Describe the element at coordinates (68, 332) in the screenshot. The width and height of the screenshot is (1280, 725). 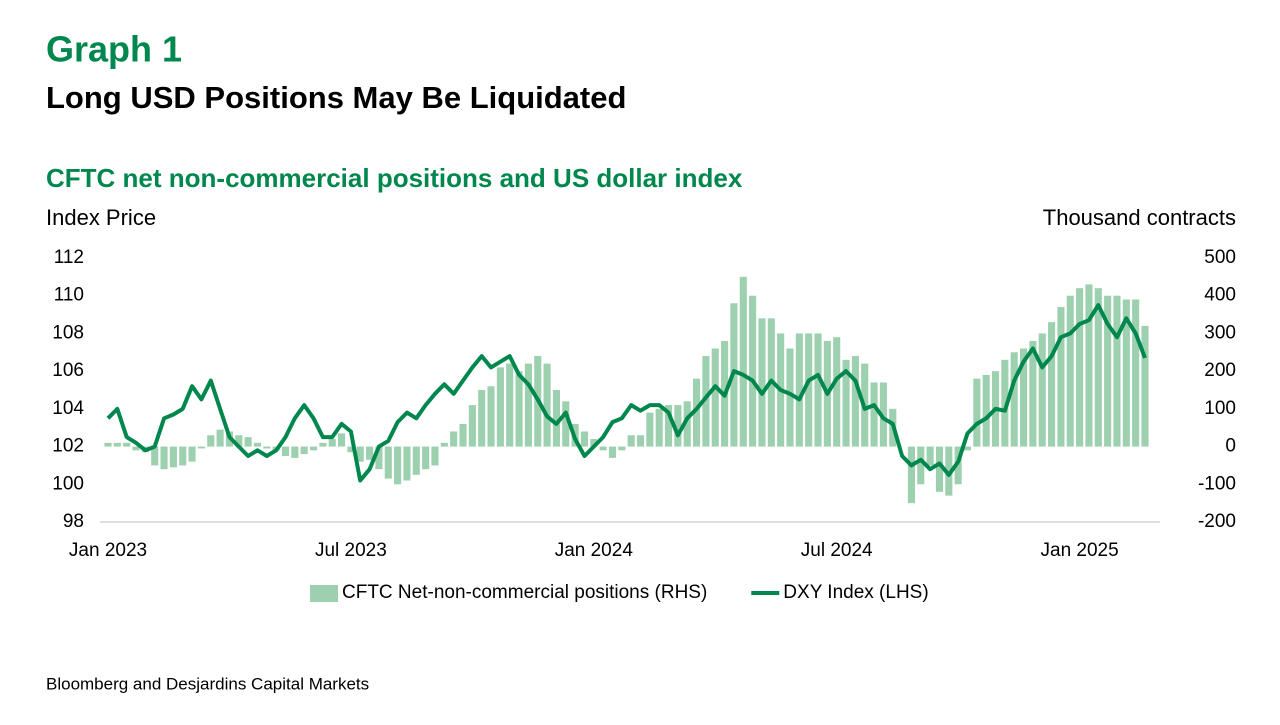
I see `y-tick-label: 108` at that location.